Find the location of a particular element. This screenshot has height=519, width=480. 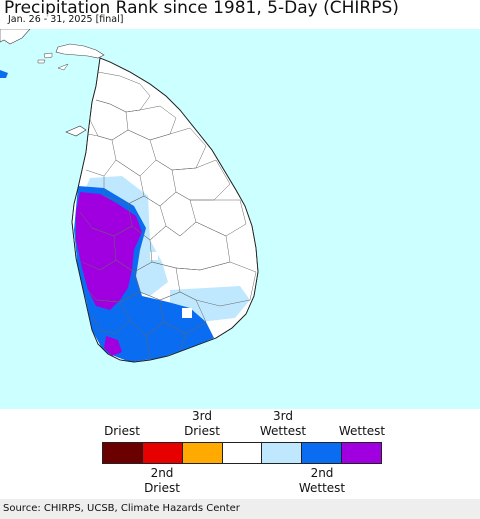

legend-text: 2nd Driest is located at coordinates (162, 480).